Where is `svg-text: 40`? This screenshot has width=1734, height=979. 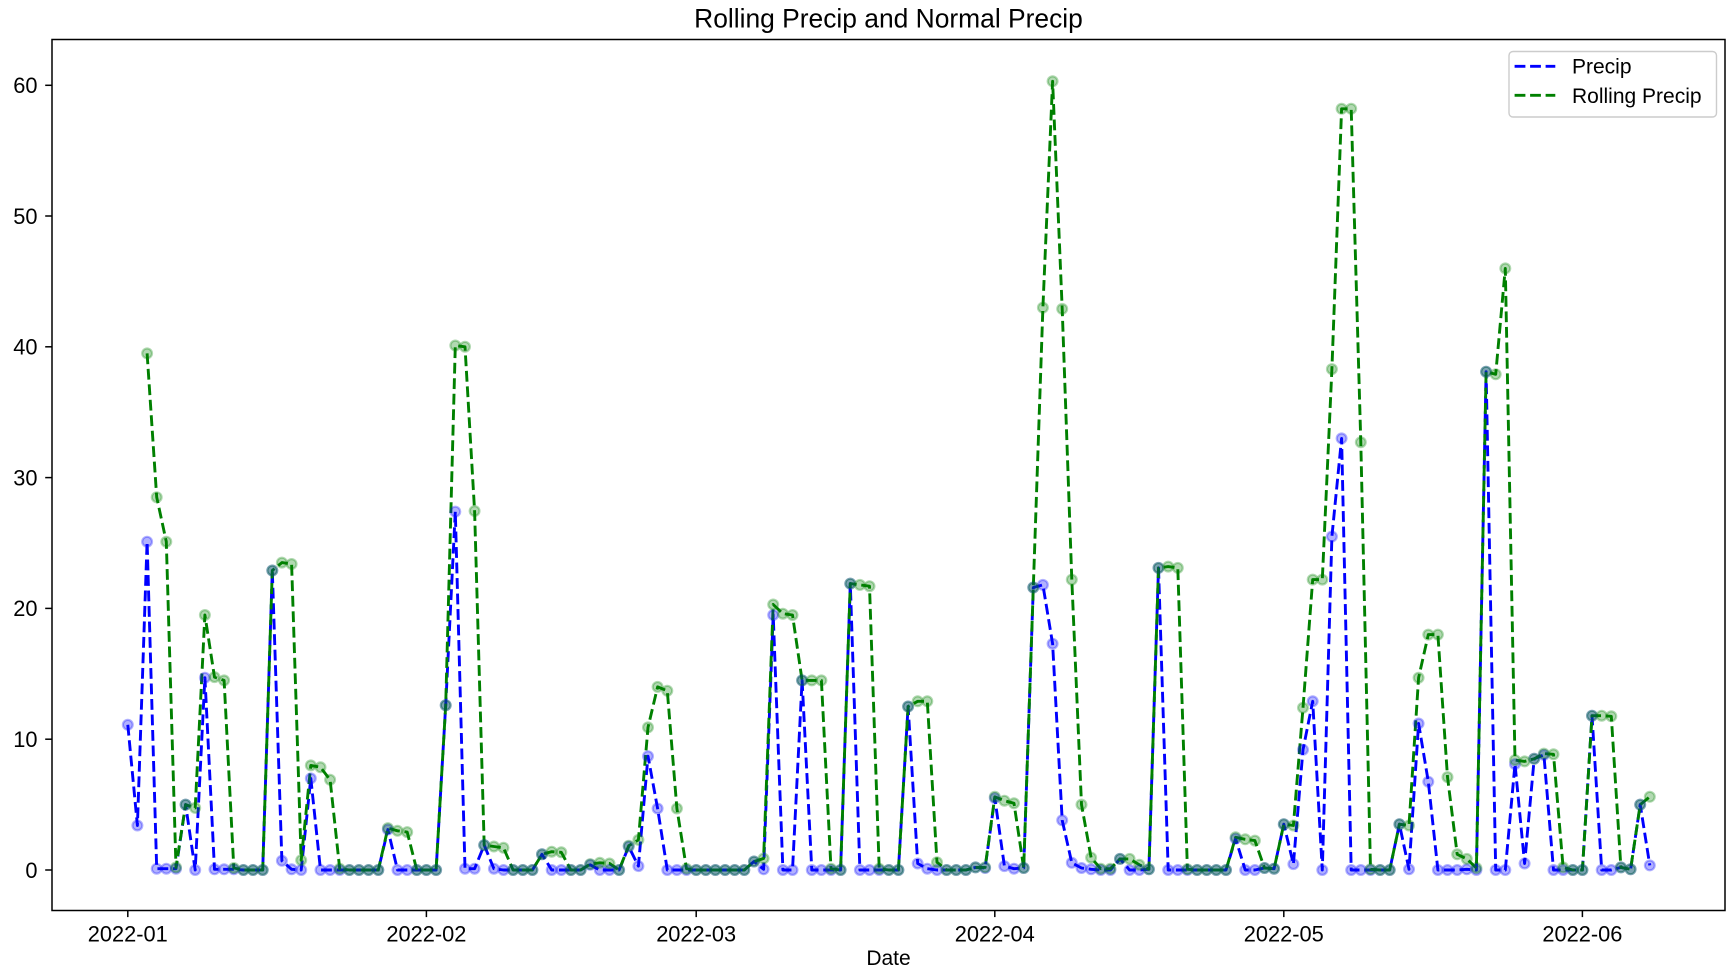
svg-text: 40 is located at coordinates (25, 347).